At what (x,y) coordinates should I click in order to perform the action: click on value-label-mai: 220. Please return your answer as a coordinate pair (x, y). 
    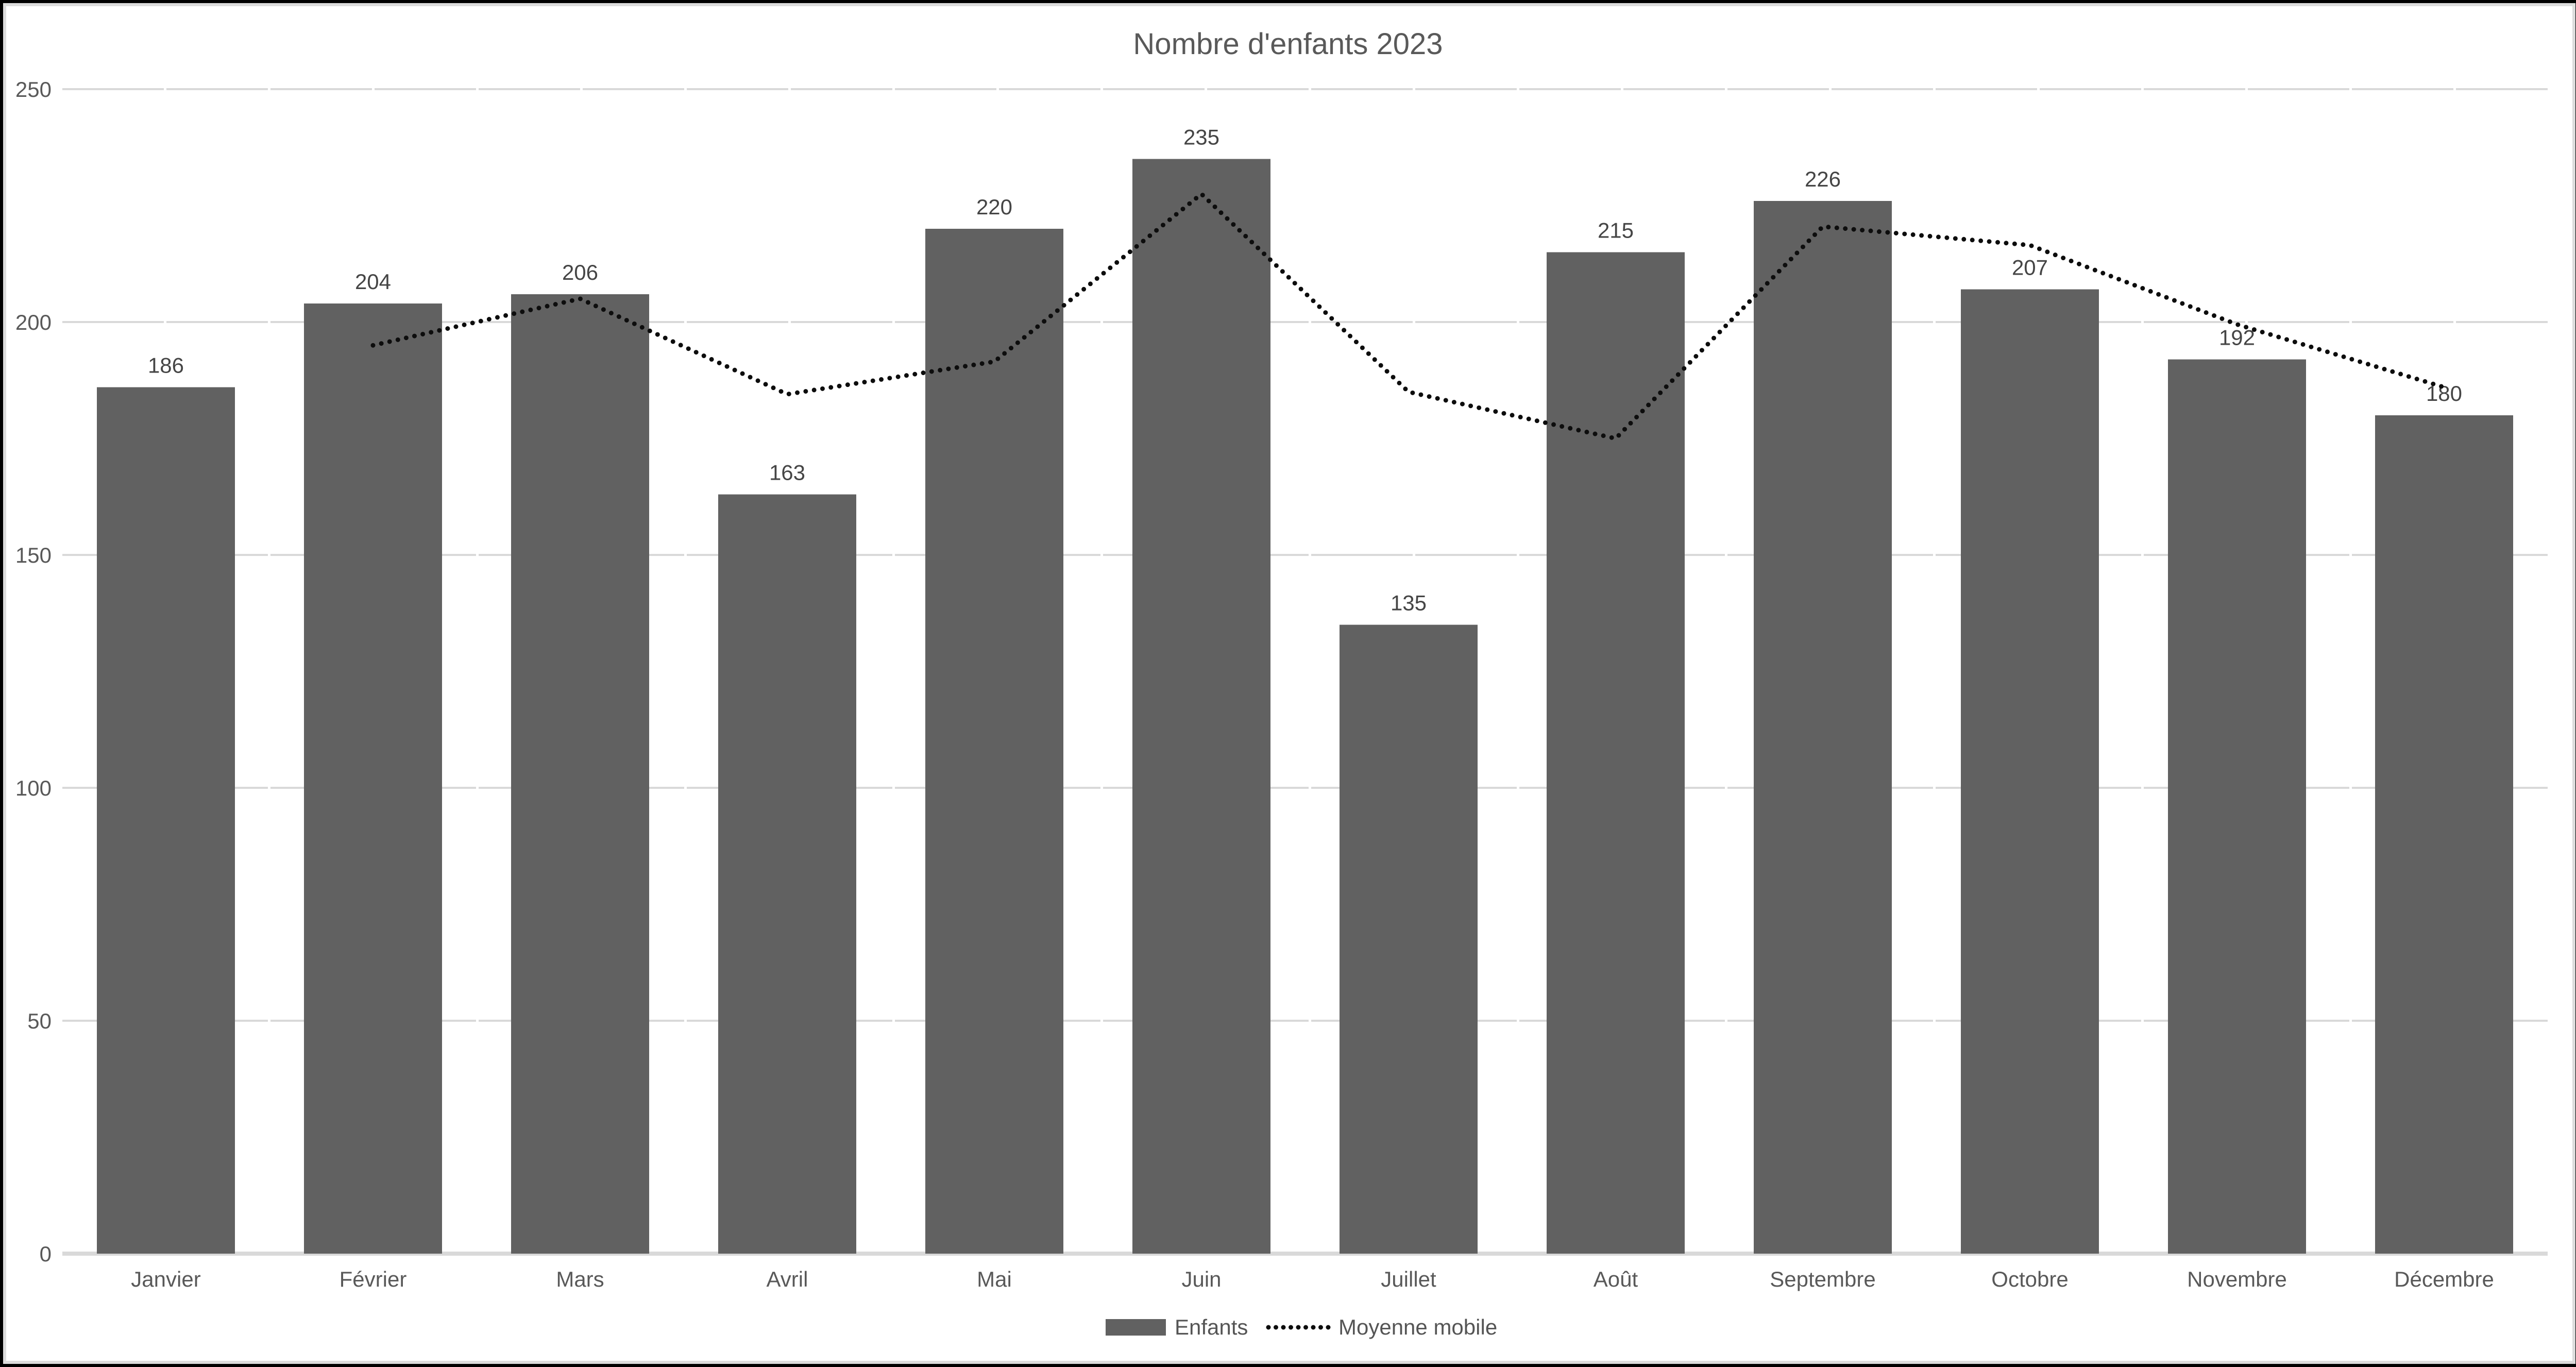
    Looking at the image, I should click on (994, 207).